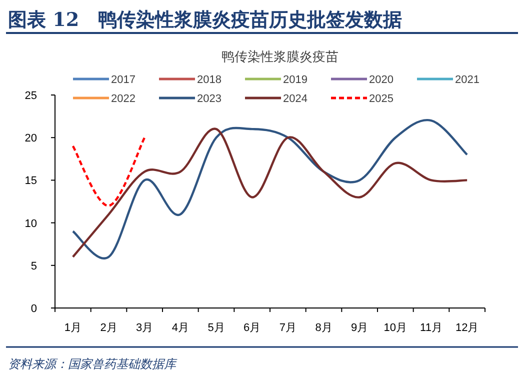  What do you see at coordinates (359, 328) in the screenshot?
I see `x-tick-label: 9月` at bounding box center [359, 328].